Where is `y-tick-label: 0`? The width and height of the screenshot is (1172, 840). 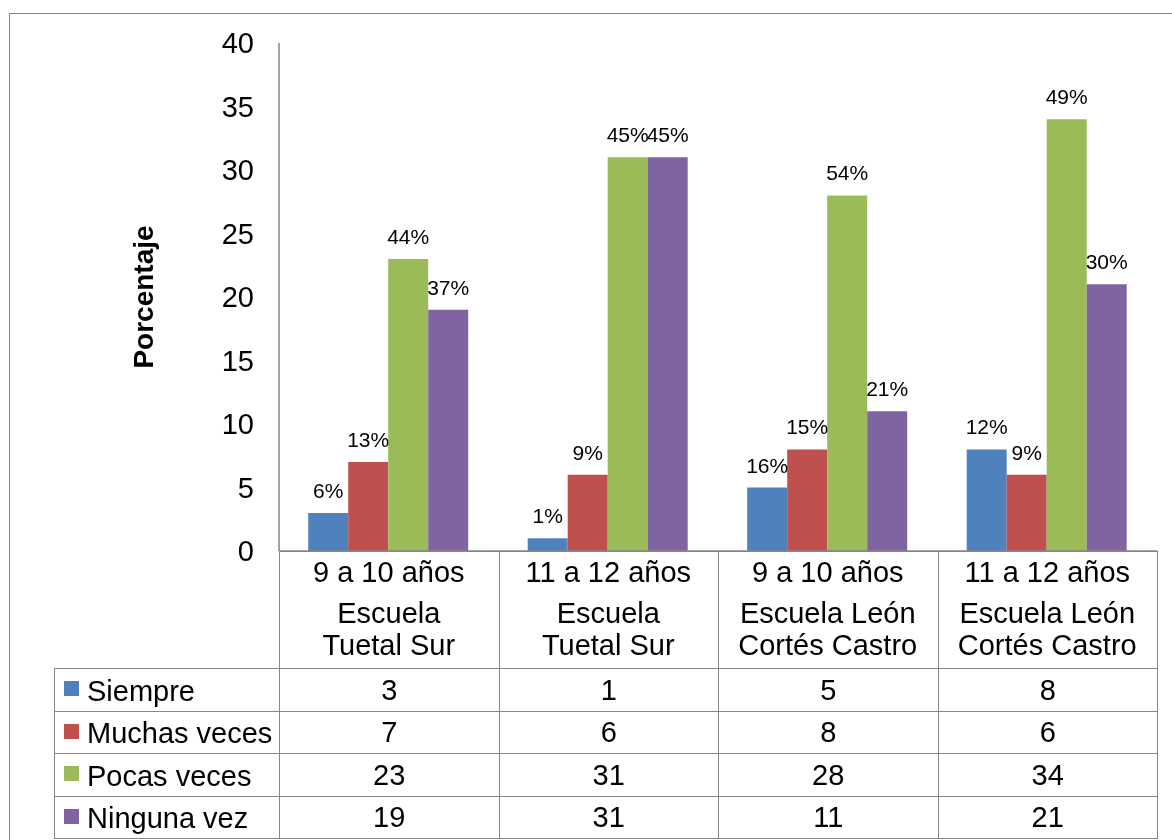
y-tick-label: 0 is located at coordinates (245, 551).